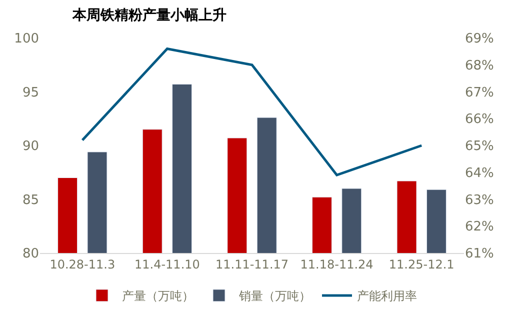  Describe the element at coordinates (337, 264) in the screenshot. I see `x-tick-label: 11.18-11.24` at that location.